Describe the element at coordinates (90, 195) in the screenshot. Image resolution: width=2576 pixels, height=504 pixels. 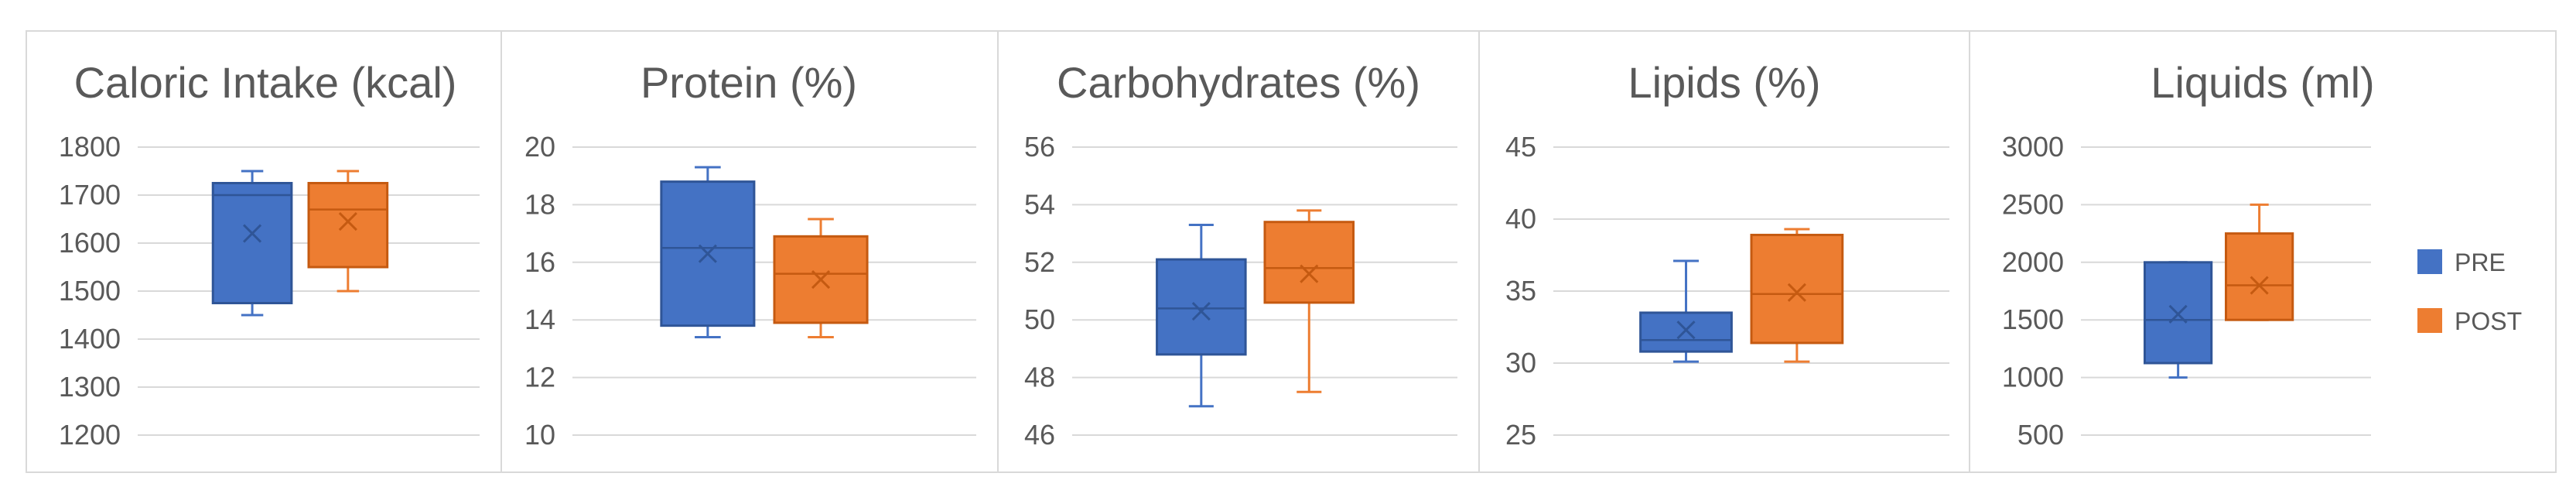
I see `y-tick-label: 1700` at that location.